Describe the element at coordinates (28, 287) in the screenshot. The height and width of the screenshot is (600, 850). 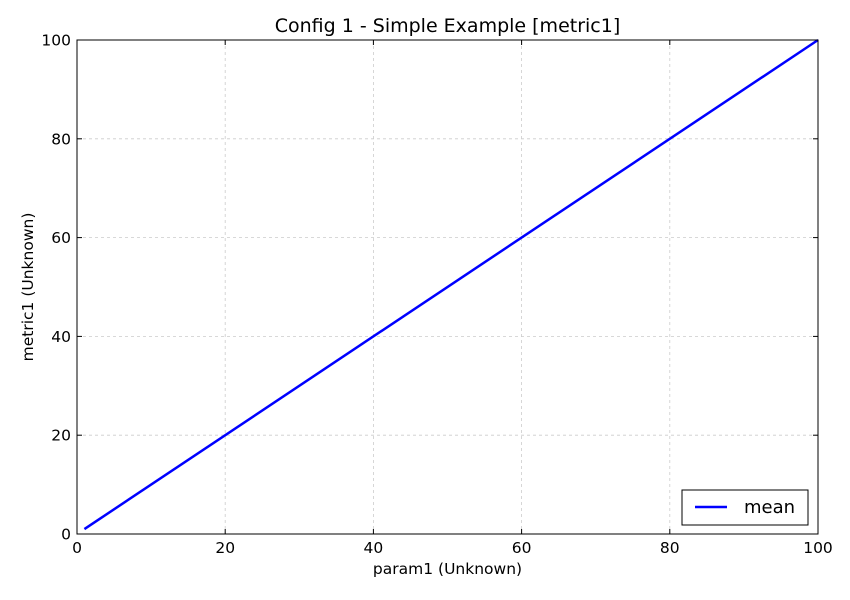
I see `y-axis-label: metric1 (Unknown)` at that location.